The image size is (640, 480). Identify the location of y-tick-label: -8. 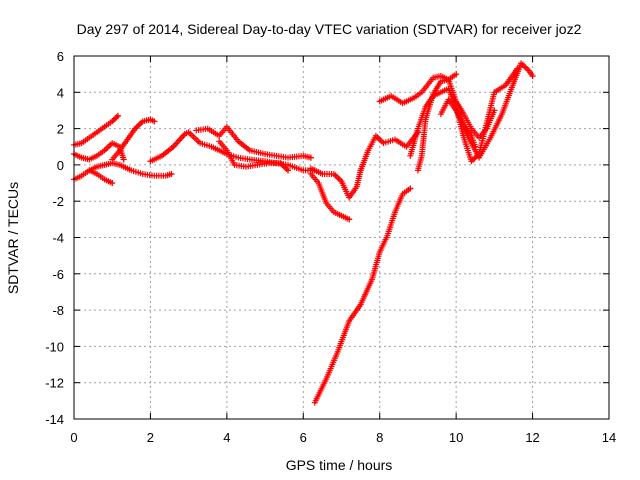
(58, 310).